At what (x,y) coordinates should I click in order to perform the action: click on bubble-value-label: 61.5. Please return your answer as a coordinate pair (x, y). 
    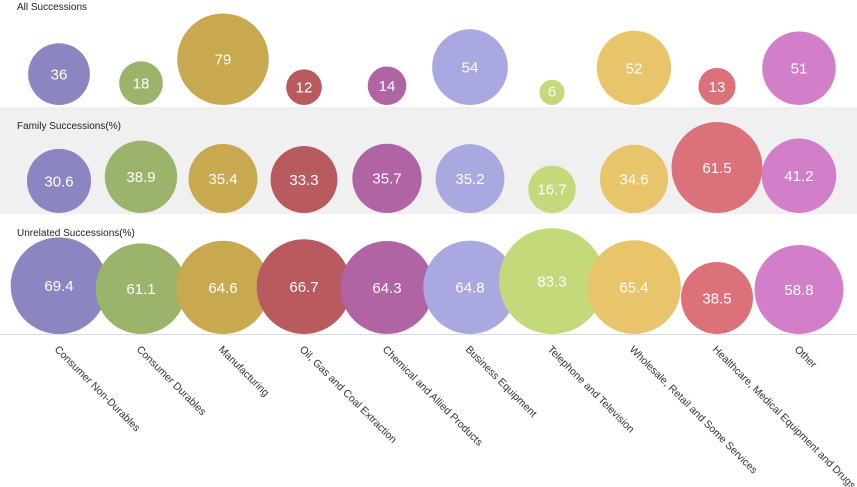
    Looking at the image, I should click on (716, 168).